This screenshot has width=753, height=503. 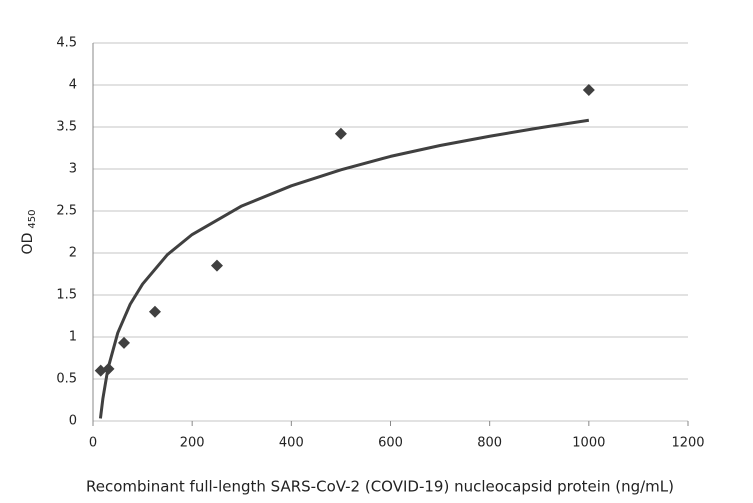 I want to click on y-tick-label: 4, so click(x=73, y=85).